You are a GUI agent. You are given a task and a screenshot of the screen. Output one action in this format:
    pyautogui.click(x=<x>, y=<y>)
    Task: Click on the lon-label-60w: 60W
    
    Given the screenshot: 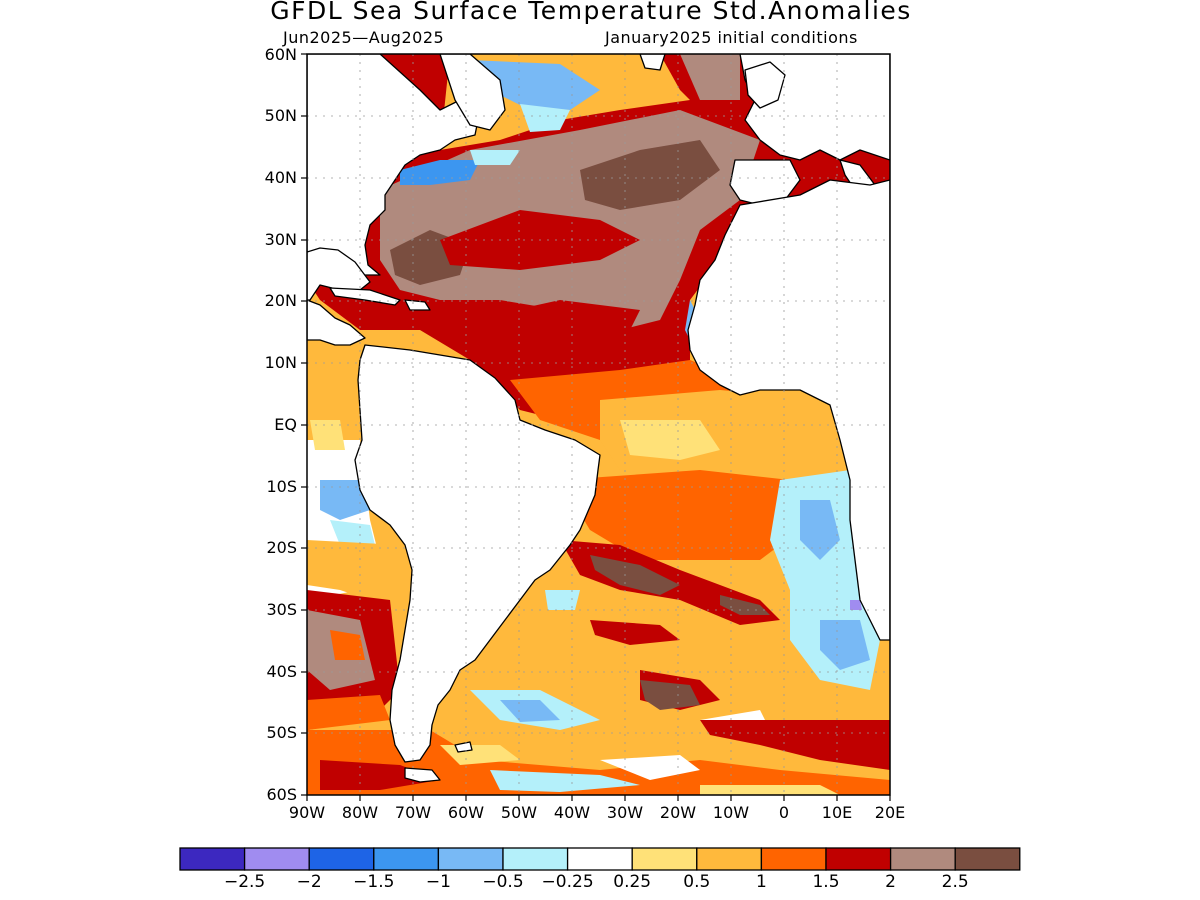 What is the action you would take?
    pyautogui.click(x=466, y=812)
    